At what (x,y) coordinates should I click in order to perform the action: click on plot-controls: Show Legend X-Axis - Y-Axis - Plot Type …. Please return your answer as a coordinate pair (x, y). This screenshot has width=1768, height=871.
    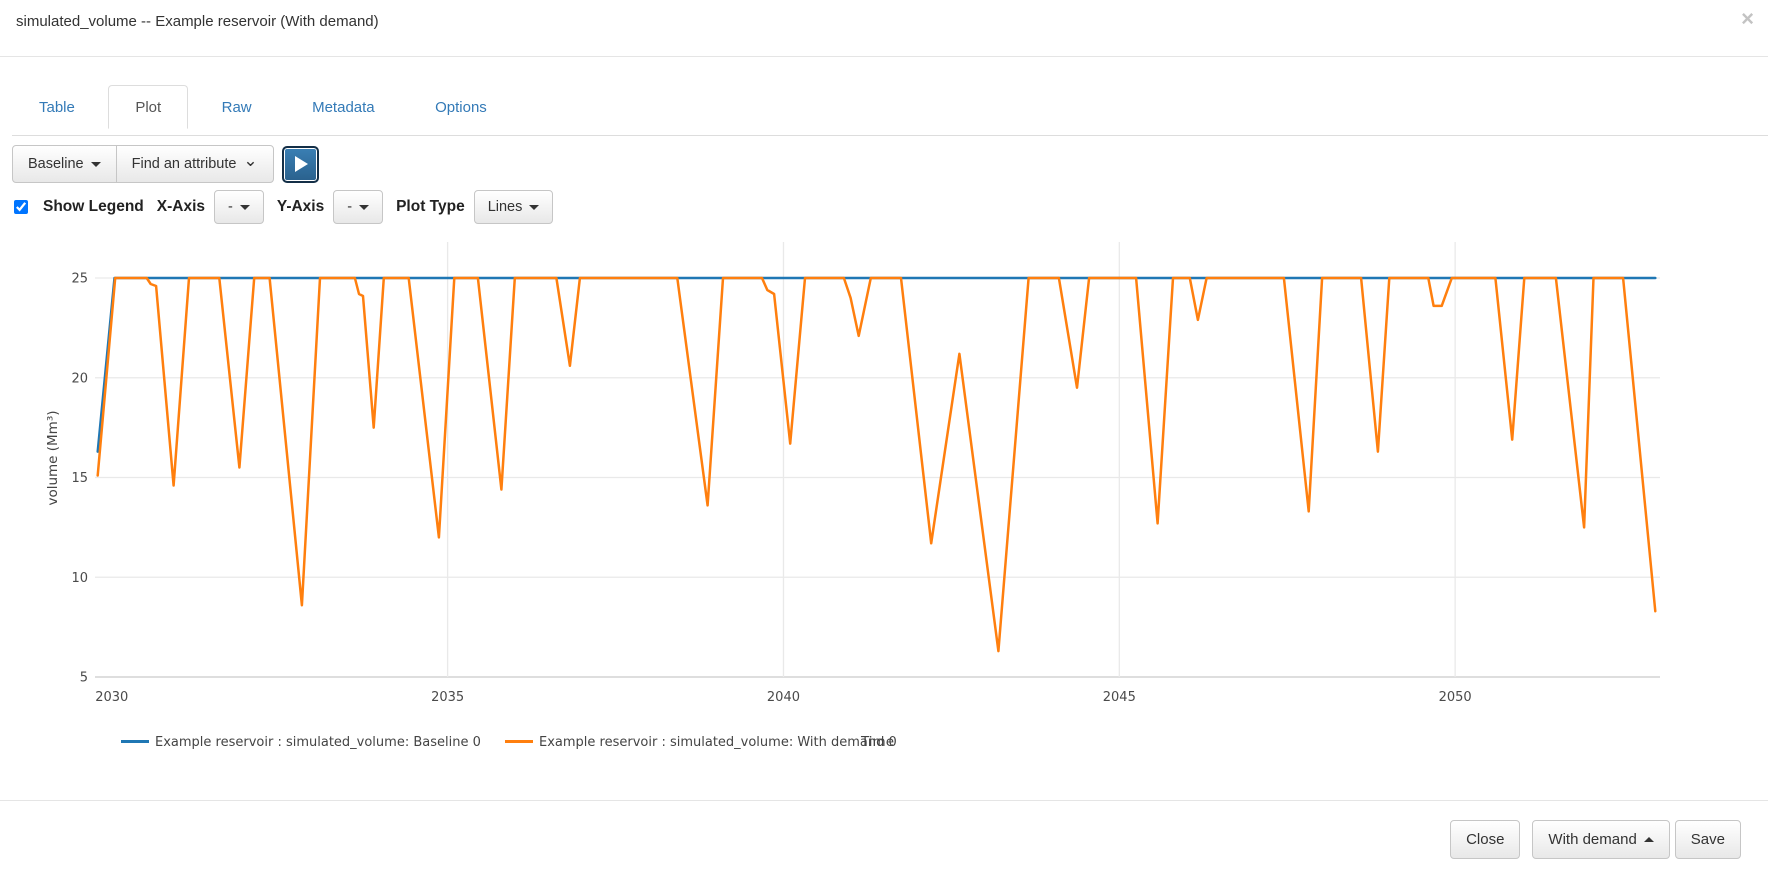
    Looking at the image, I should click on (283, 207).